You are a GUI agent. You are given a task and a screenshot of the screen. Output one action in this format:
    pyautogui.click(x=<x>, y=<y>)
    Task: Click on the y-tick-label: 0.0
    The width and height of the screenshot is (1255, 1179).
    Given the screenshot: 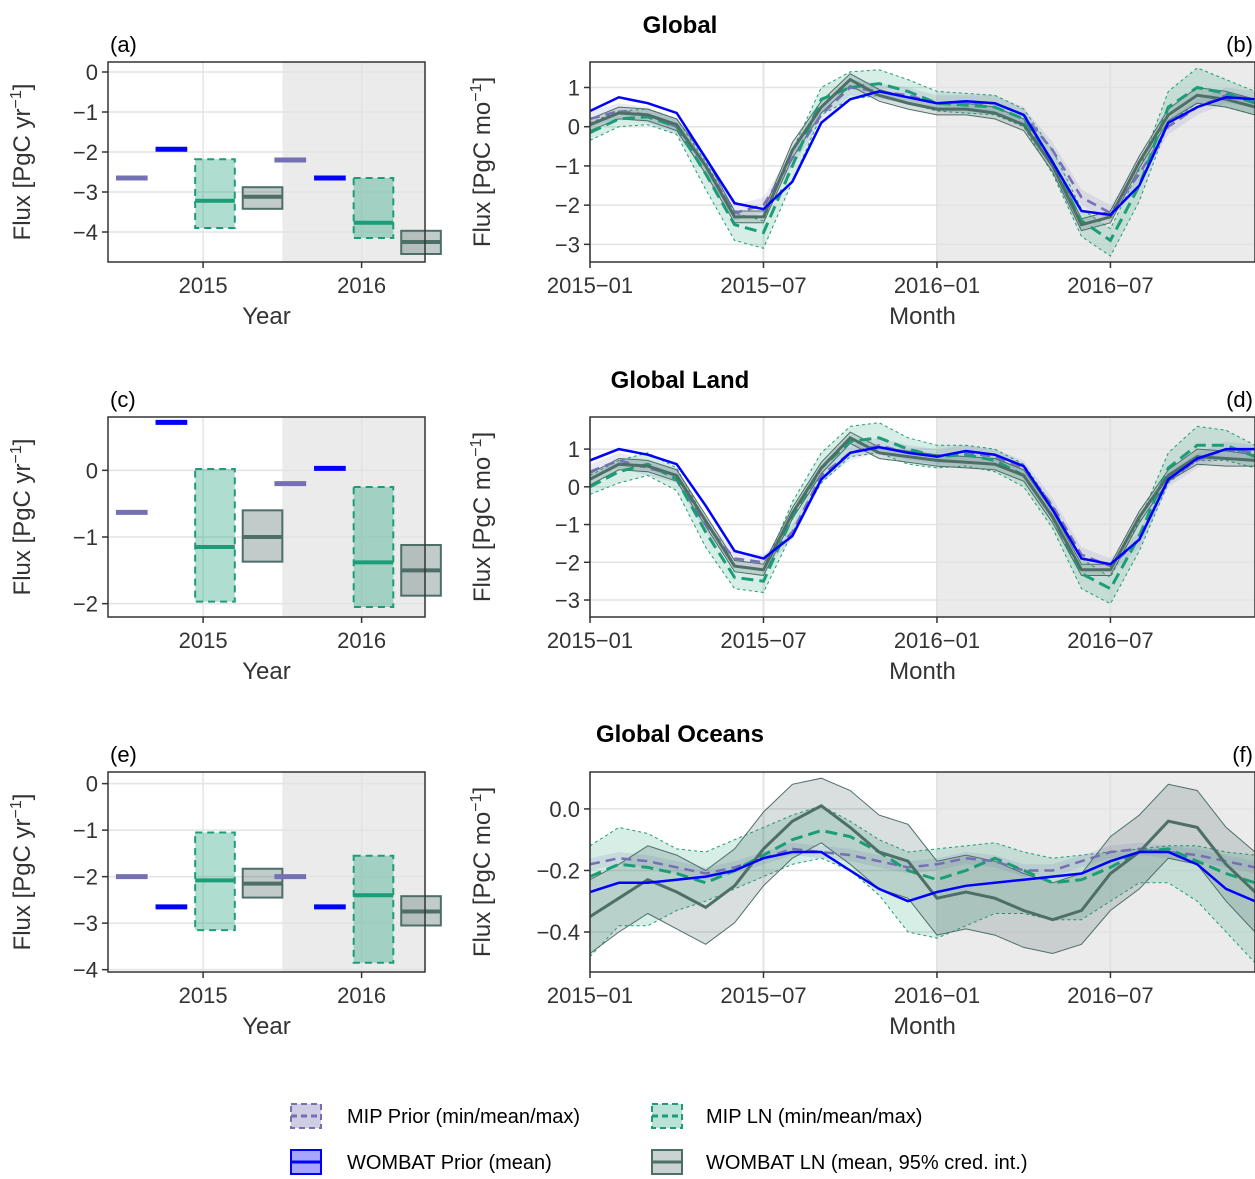 What is the action you would take?
    pyautogui.click(x=564, y=809)
    